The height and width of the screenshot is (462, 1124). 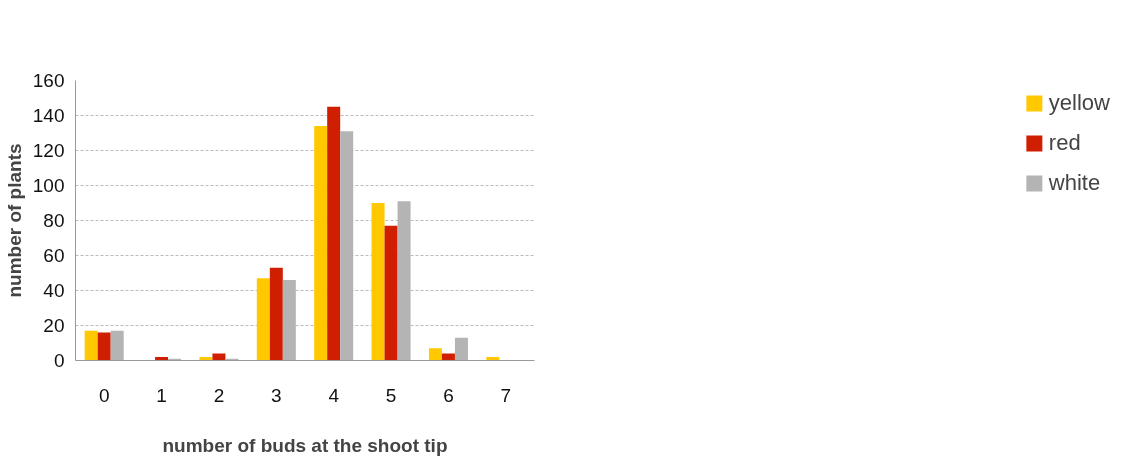 I want to click on y-tick-label: 140, so click(x=48, y=115).